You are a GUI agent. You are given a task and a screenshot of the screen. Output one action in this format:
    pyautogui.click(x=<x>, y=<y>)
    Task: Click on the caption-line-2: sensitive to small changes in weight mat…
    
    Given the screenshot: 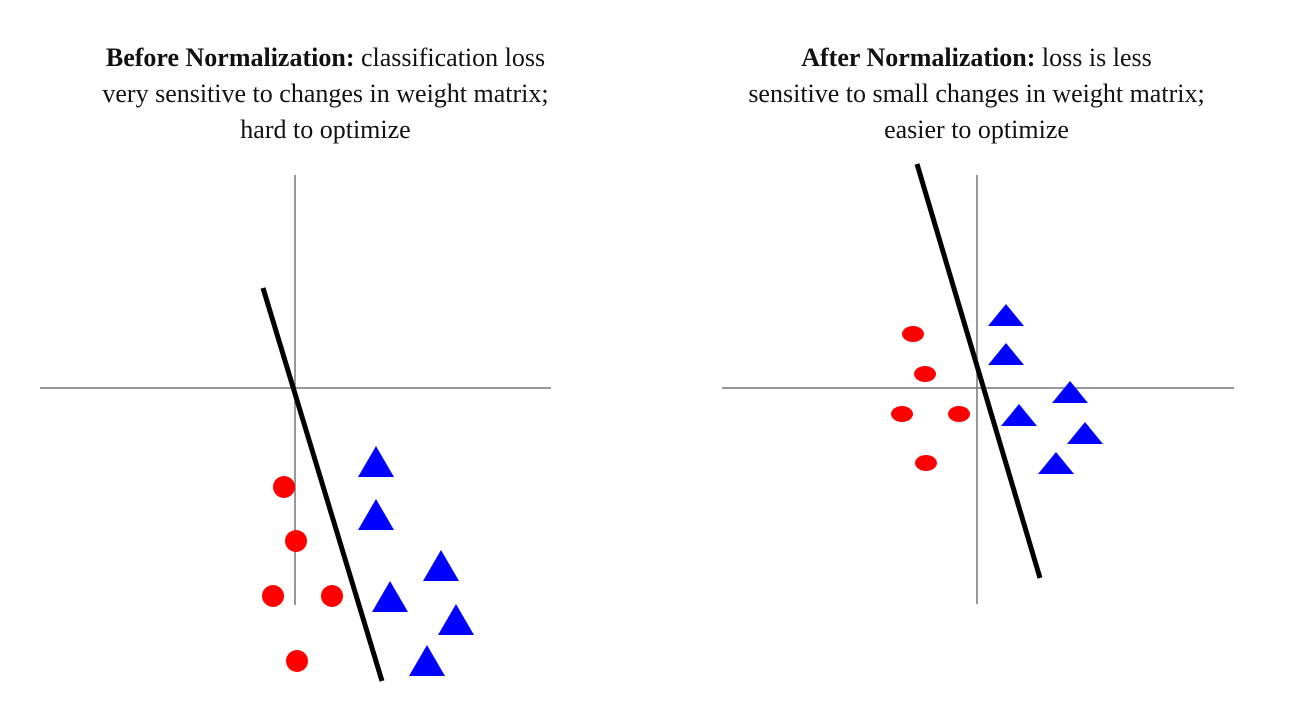 What is the action you would take?
    pyautogui.click(x=976, y=93)
    